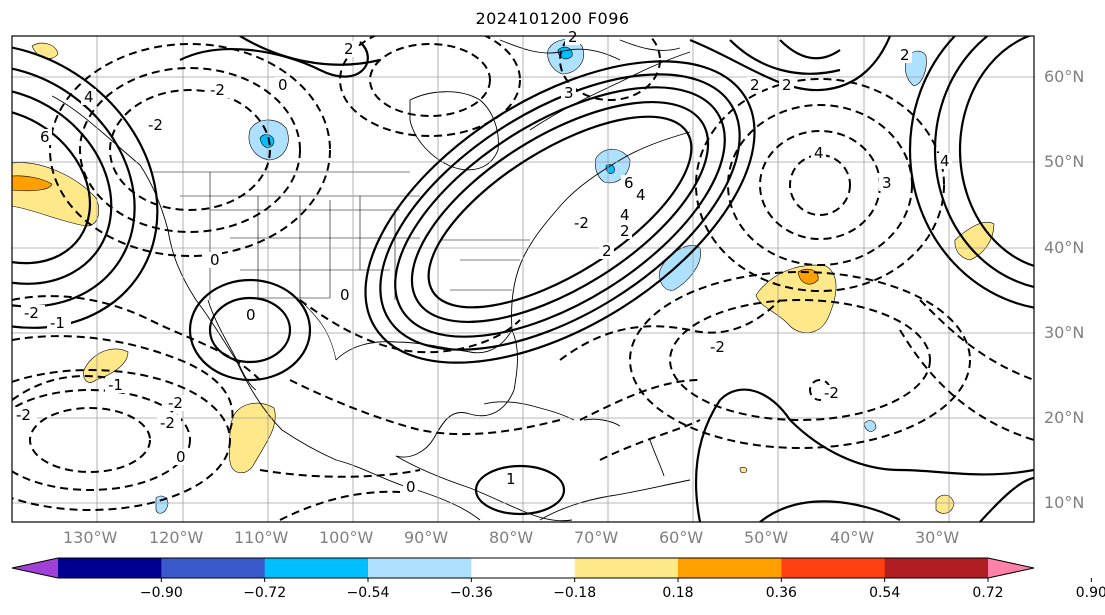 This screenshot has width=1105, height=615. What do you see at coordinates (596, 537) in the screenshot?
I see `longitude-label: 70°W` at bounding box center [596, 537].